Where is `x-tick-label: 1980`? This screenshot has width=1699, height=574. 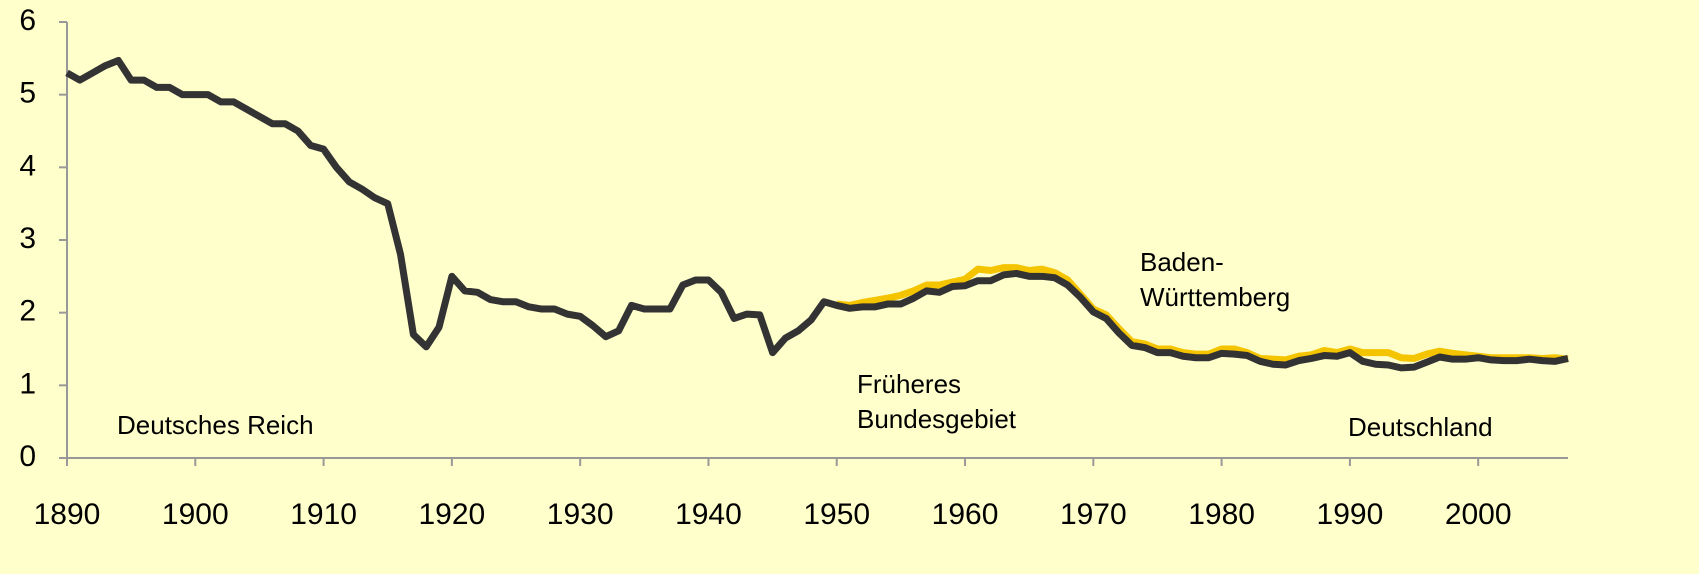 x-tick-label: 1980 is located at coordinates (1221, 514).